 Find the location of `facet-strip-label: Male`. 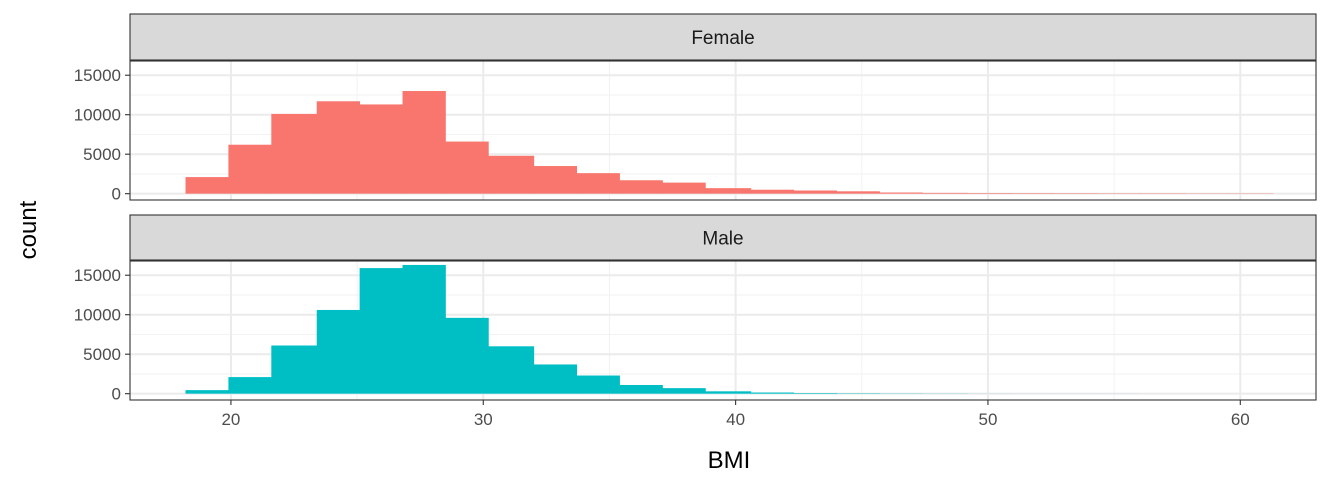

facet-strip-label: Male is located at coordinates (722, 239).